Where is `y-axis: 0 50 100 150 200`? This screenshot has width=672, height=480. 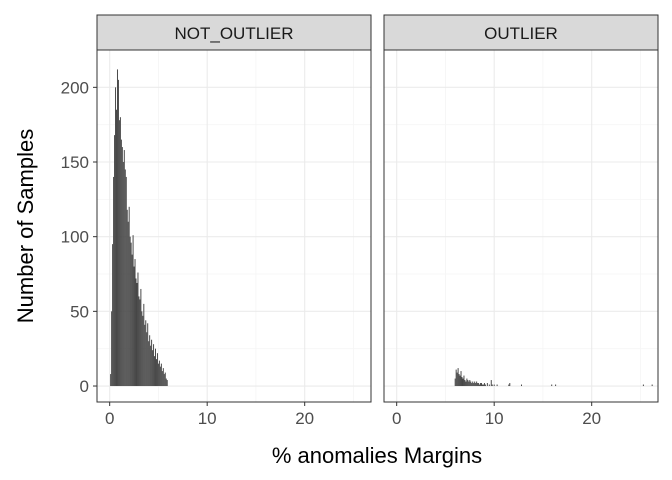
y-axis: 0 50 100 150 200 is located at coordinates (79, 237).